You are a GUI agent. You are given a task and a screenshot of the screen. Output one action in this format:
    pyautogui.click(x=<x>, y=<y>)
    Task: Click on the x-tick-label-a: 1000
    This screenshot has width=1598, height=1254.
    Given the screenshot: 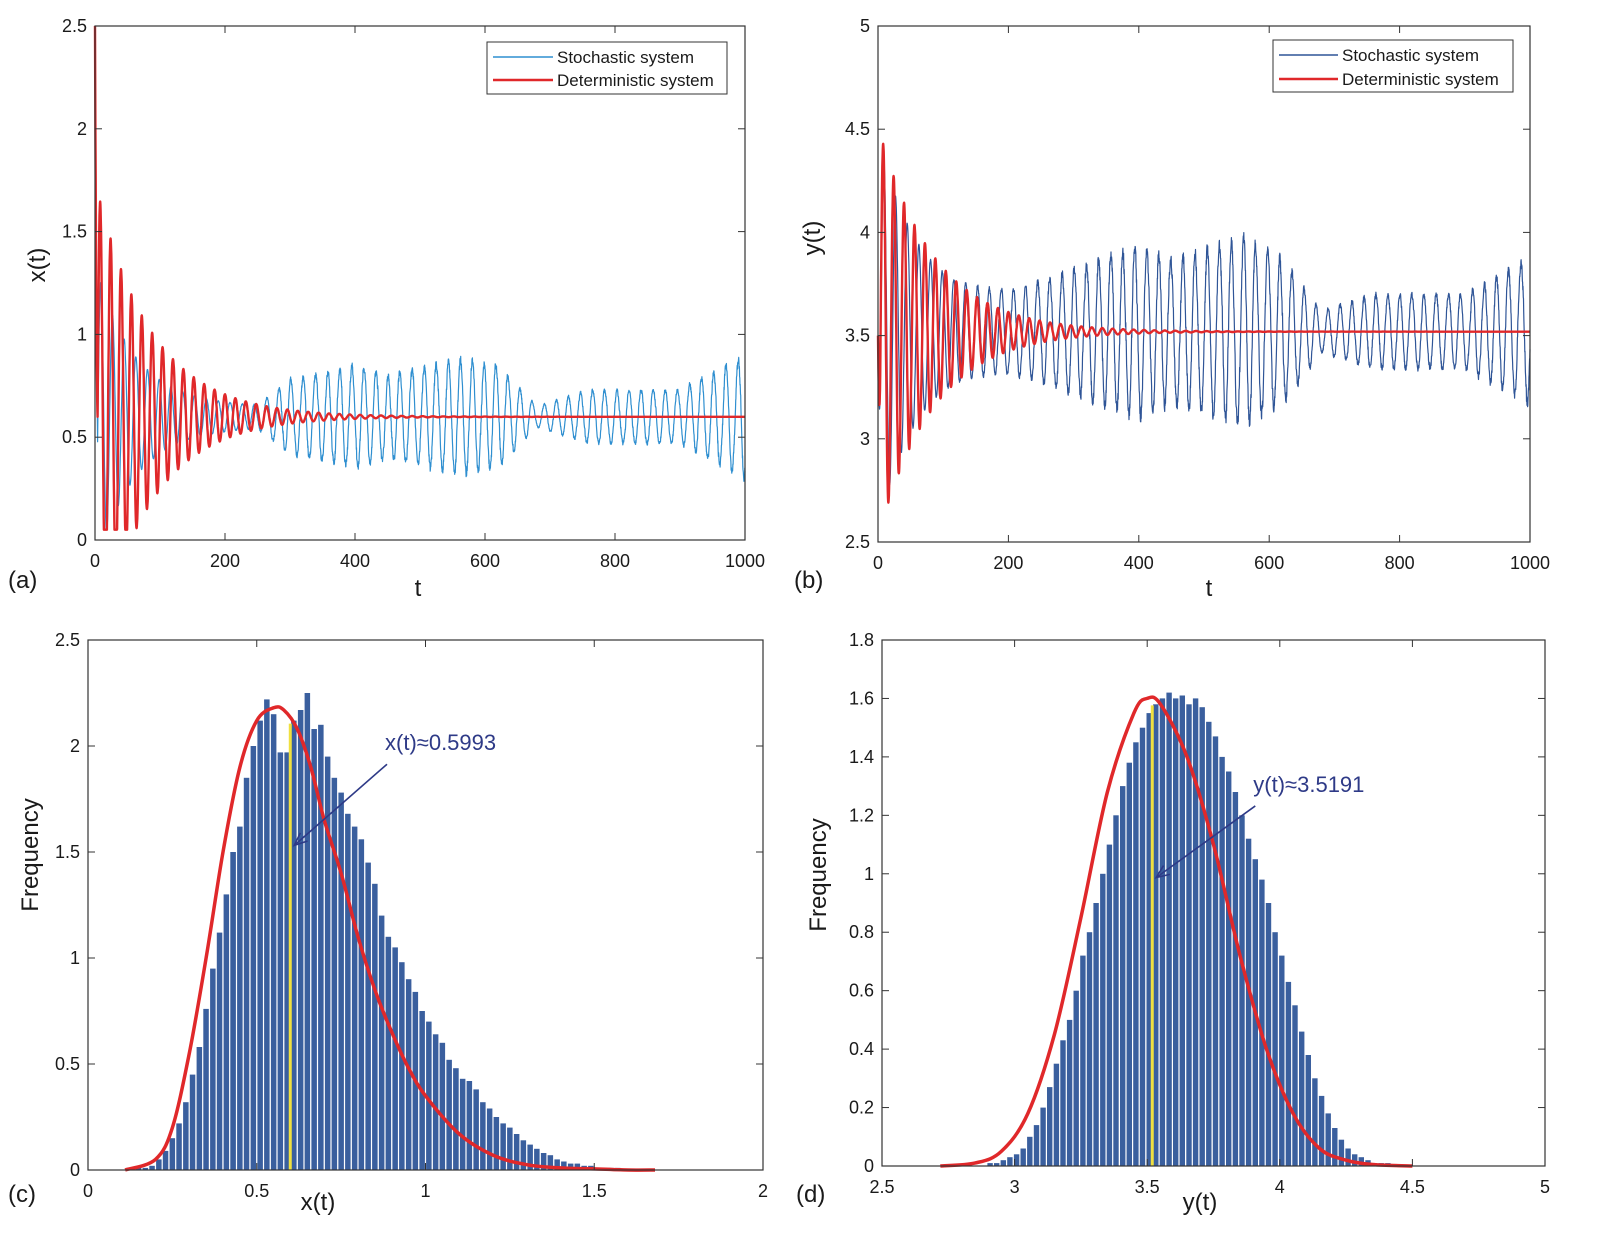 What is the action you would take?
    pyautogui.click(x=745, y=561)
    